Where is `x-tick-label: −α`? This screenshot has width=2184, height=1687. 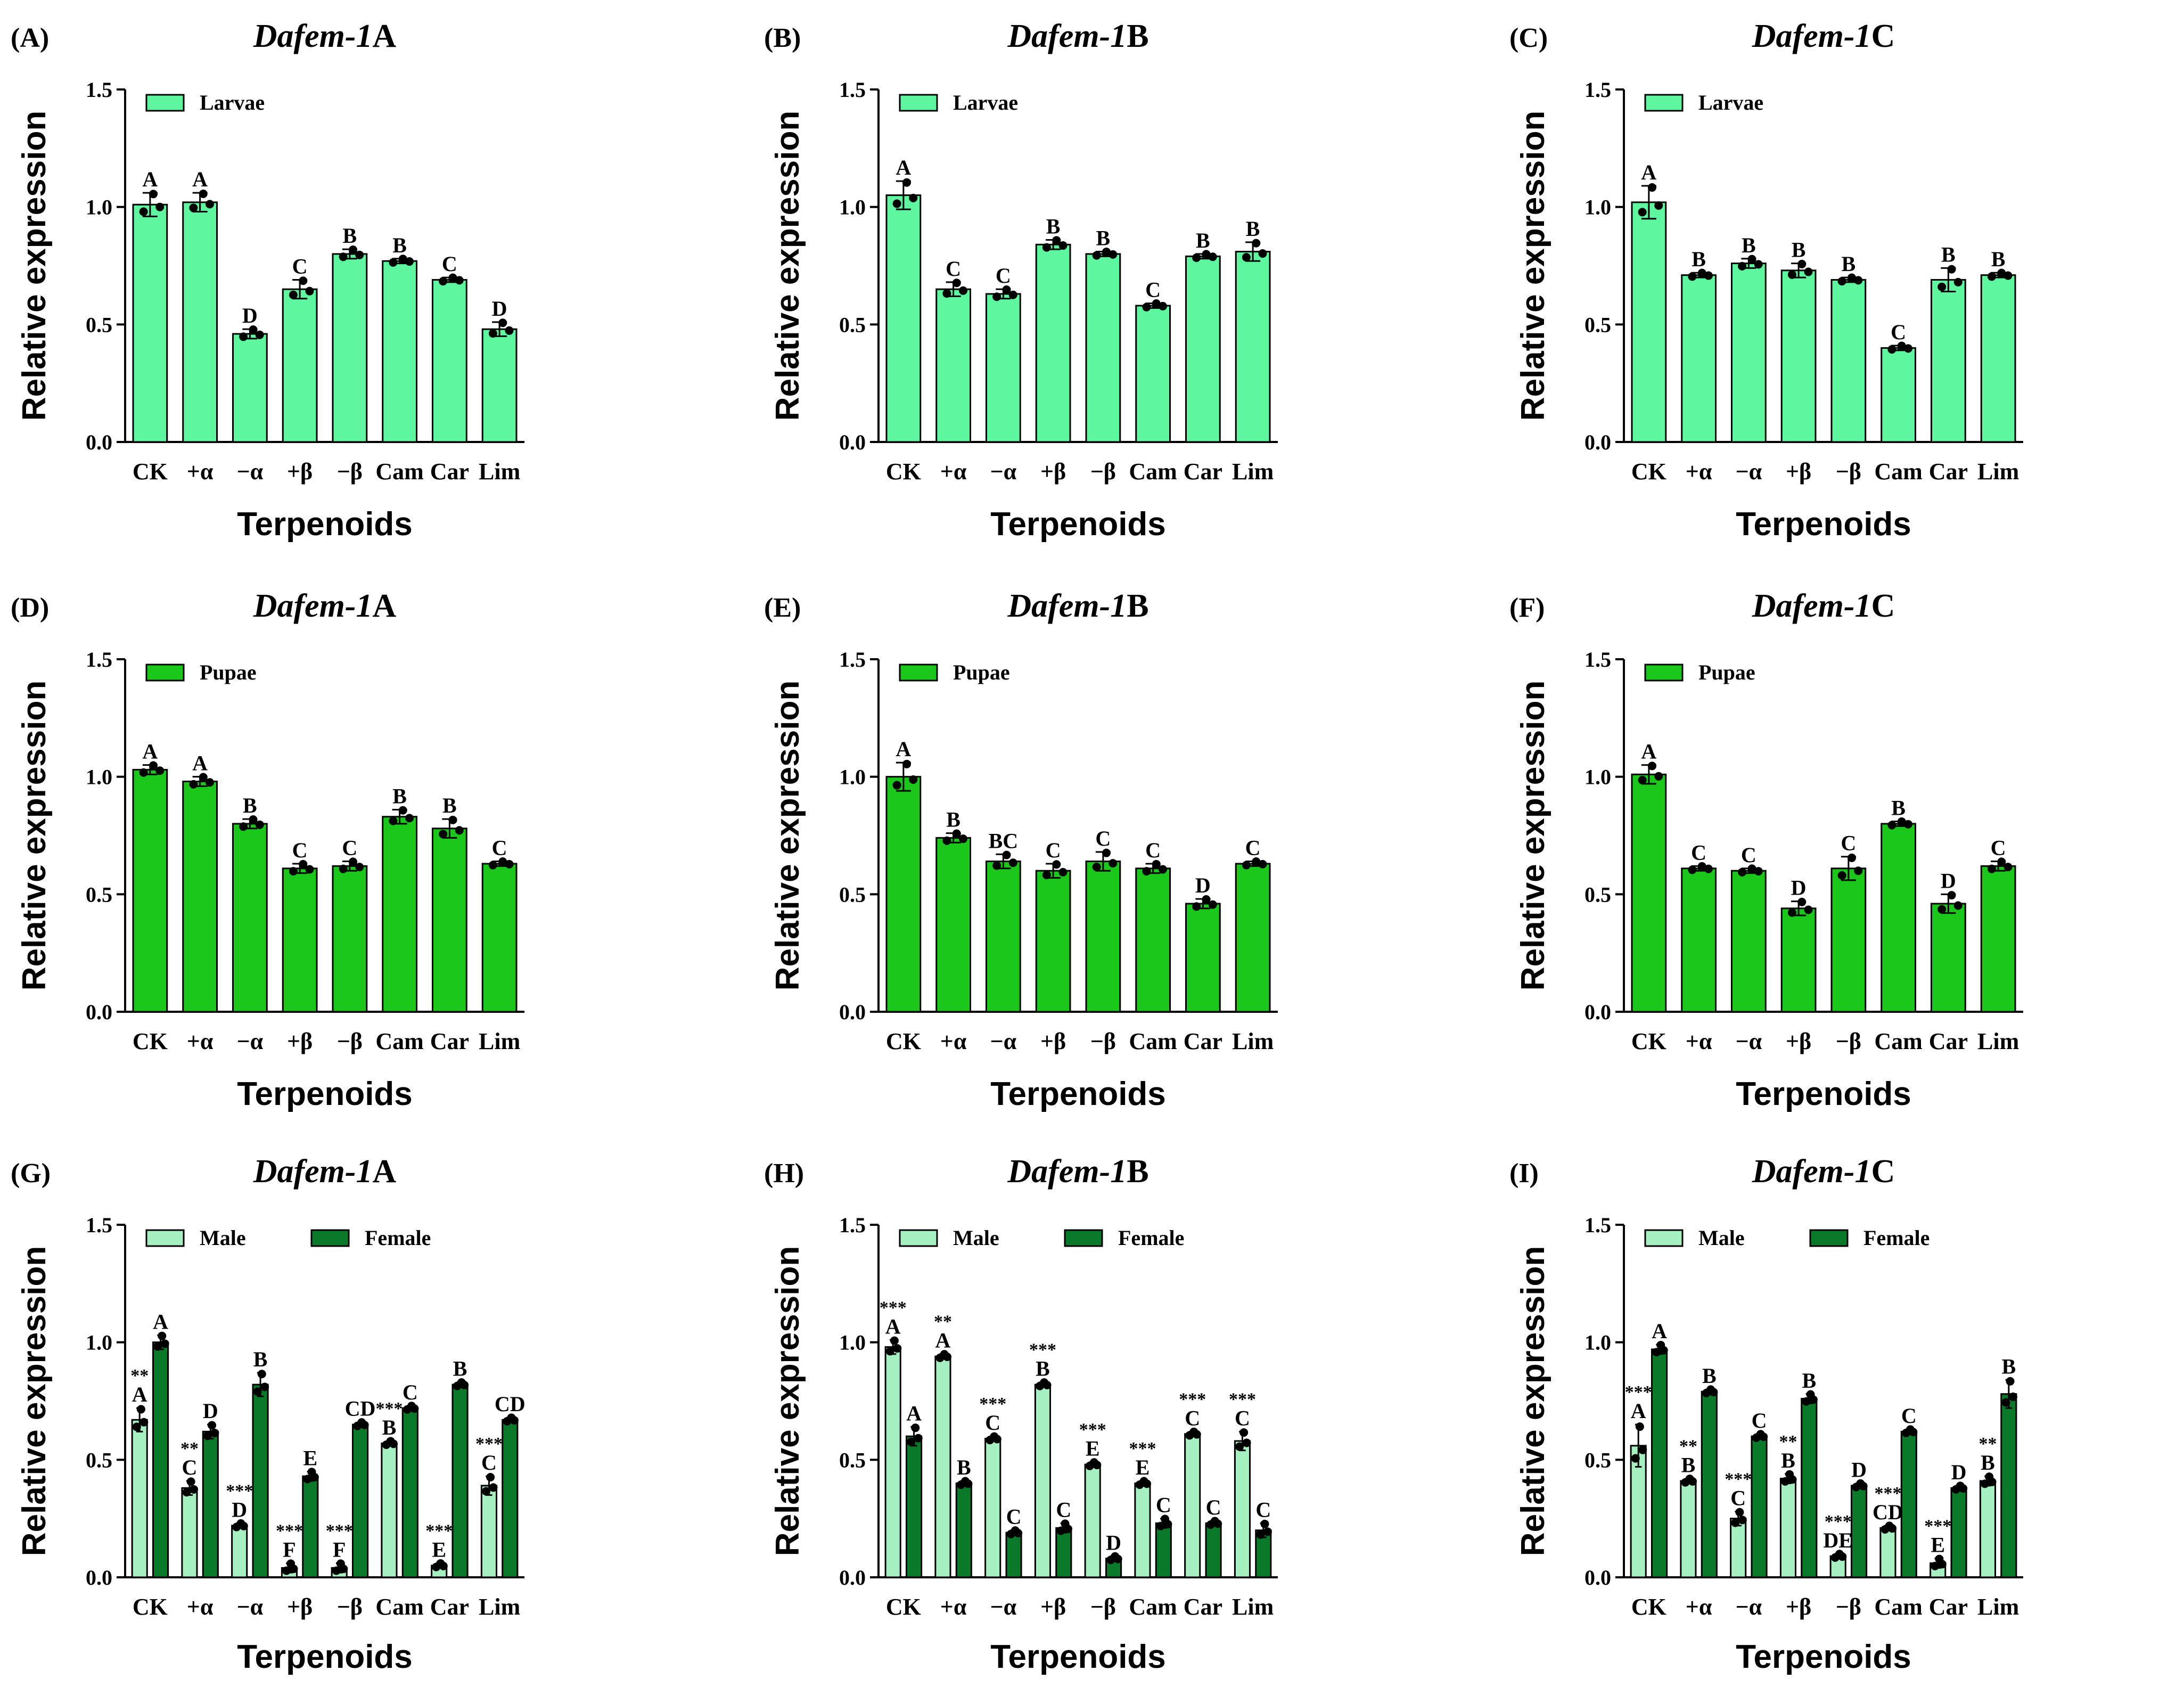
x-tick-label: −α is located at coordinates (1004, 1607).